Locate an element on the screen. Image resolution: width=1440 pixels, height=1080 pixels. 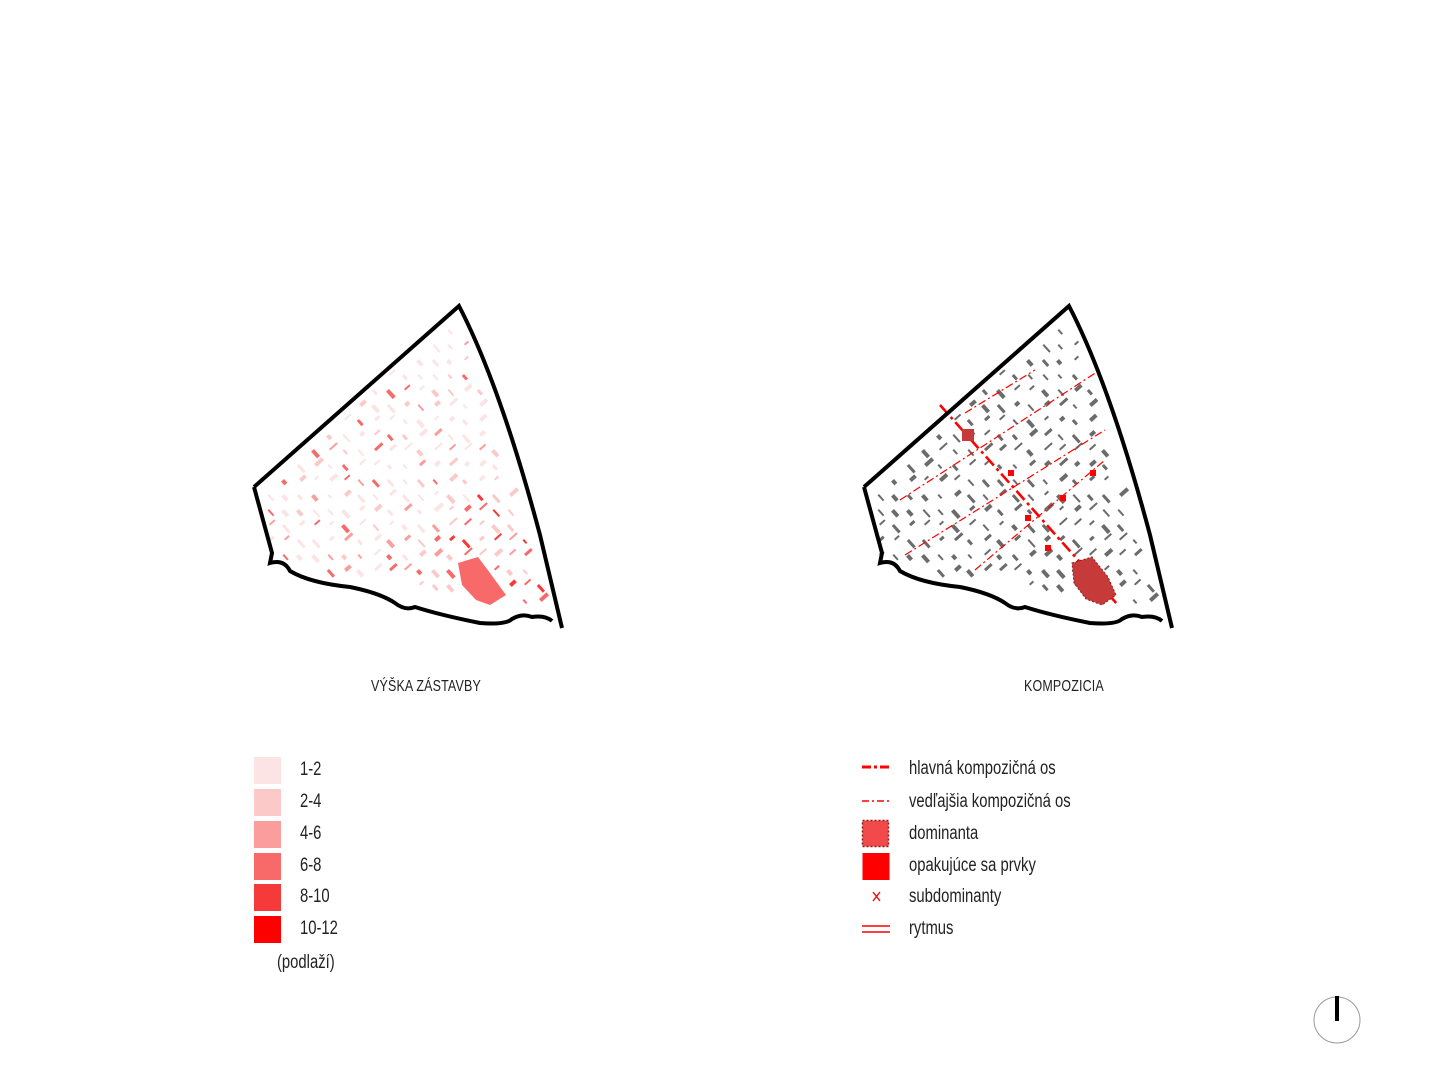
height-map is located at coordinates (410, 467).